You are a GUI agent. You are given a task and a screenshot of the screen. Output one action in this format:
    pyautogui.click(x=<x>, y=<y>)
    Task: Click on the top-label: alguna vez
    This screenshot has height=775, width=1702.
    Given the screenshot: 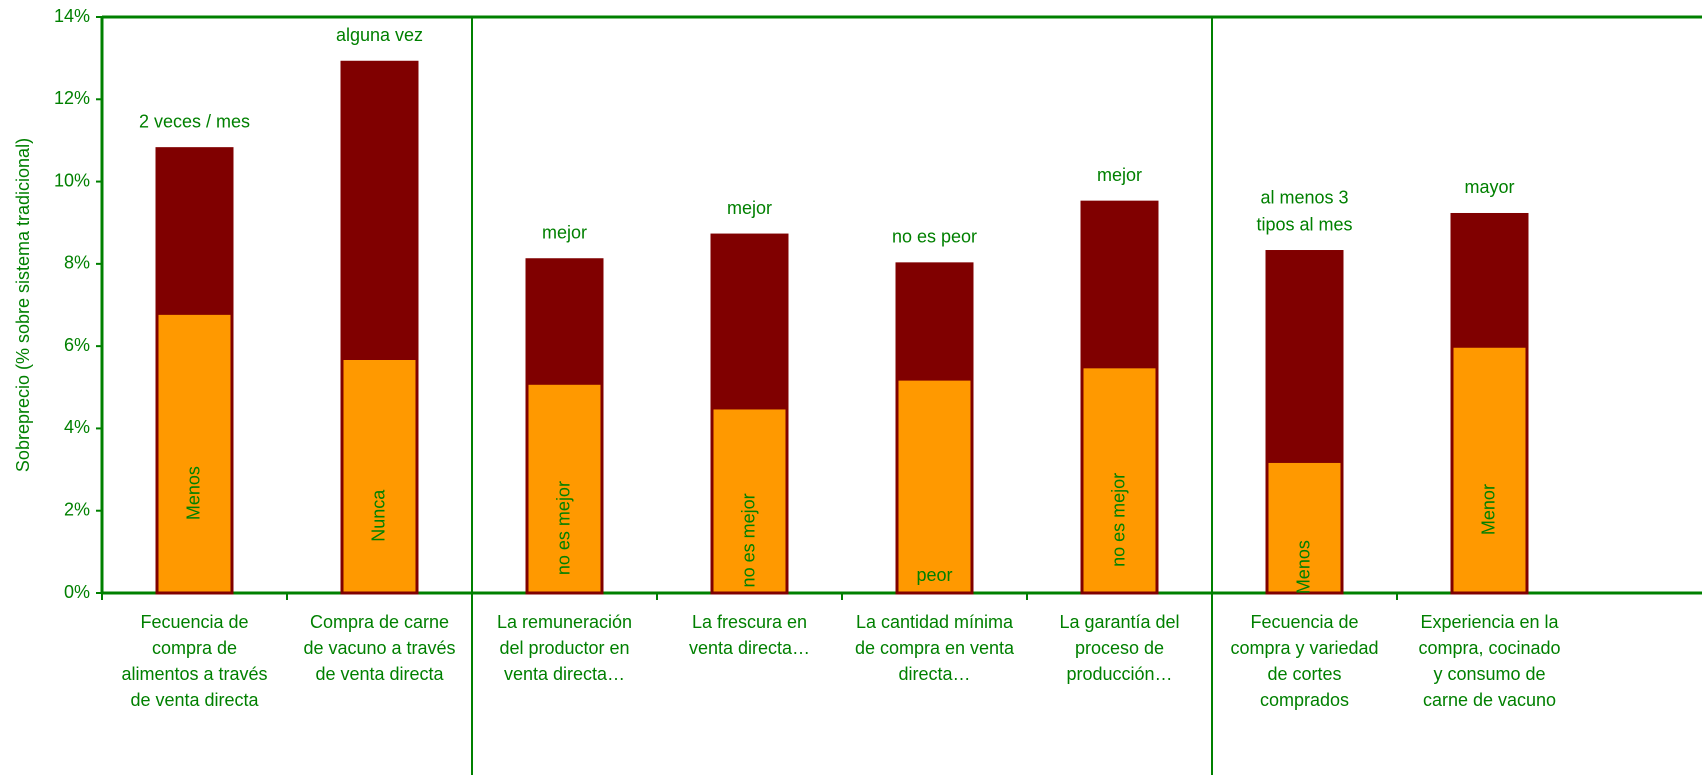 What is the action you would take?
    pyautogui.click(x=379, y=35)
    